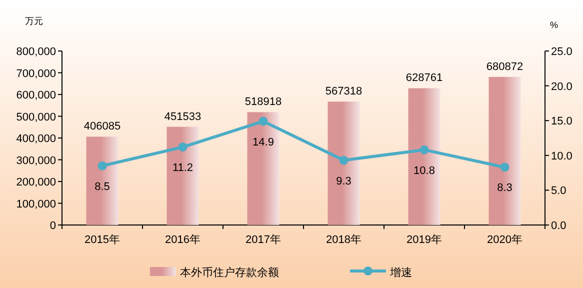  I want to click on legend-label: 增速, so click(400, 272).